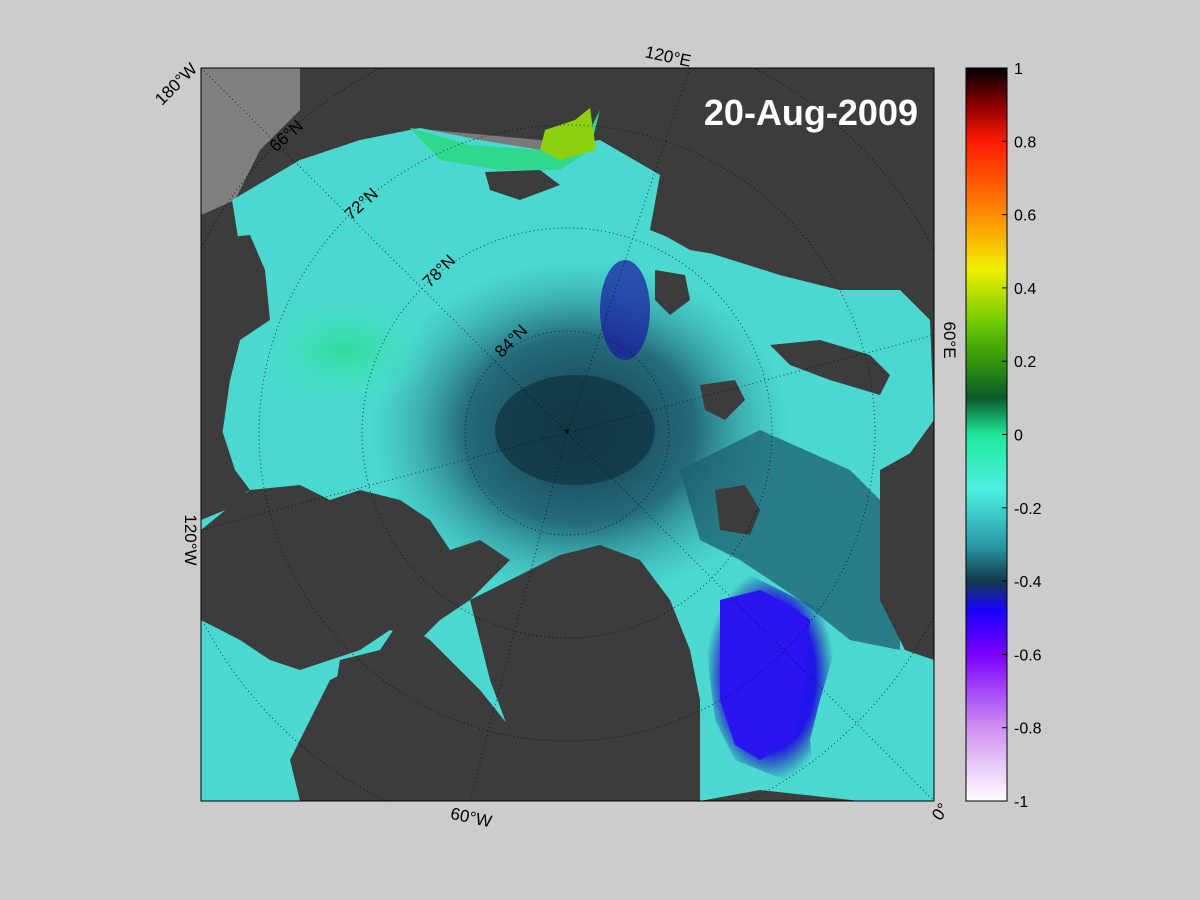 The image size is (1200, 900). Describe the element at coordinates (765, 675) in the screenshot. I see `barents-sea-core` at that location.